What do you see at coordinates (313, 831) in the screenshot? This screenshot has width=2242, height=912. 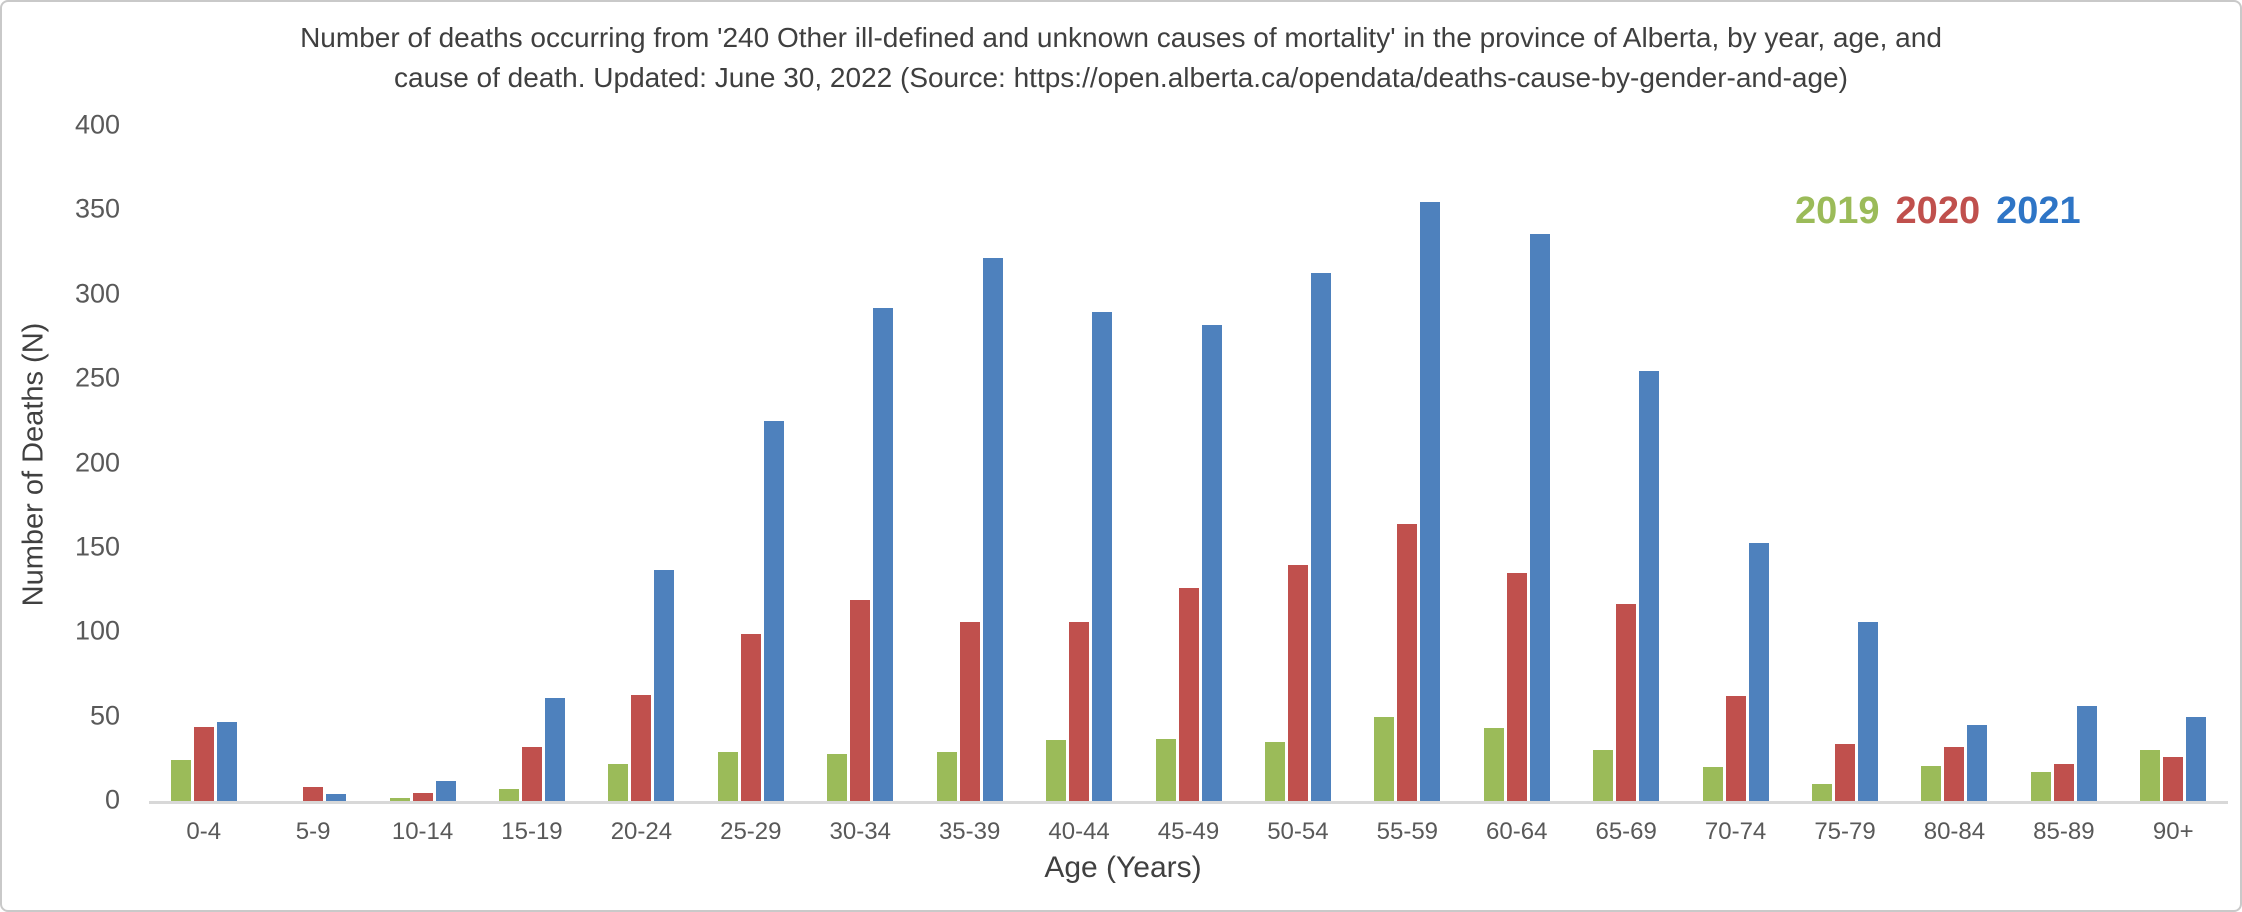 I see `x-tick-label-5-9: 5-9` at bounding box center [313, 831].